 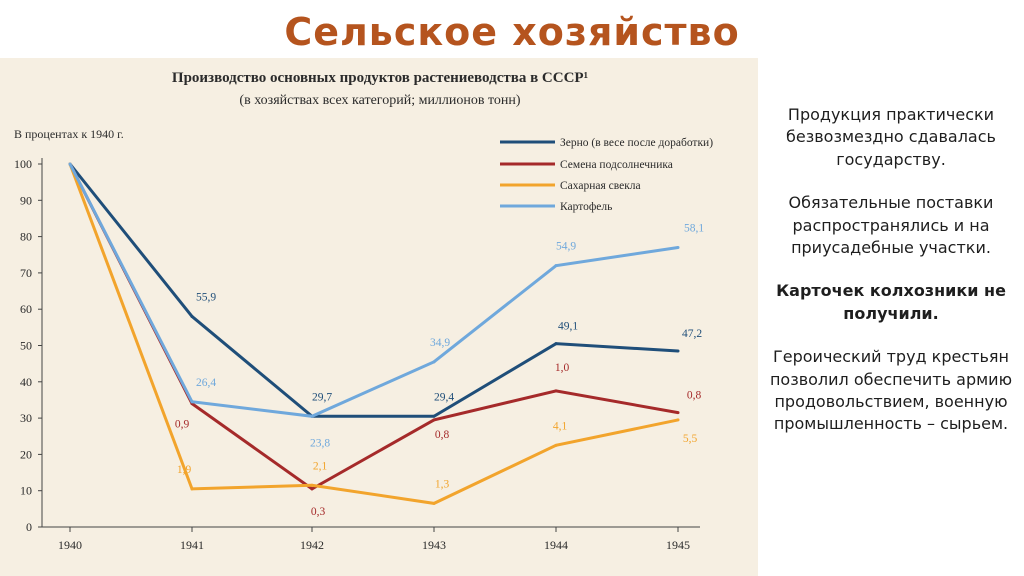 What do you see at coordinates (29, 527) in the screenshot?
I see `y-tick-label: 0` at bounding box center [29, 527].